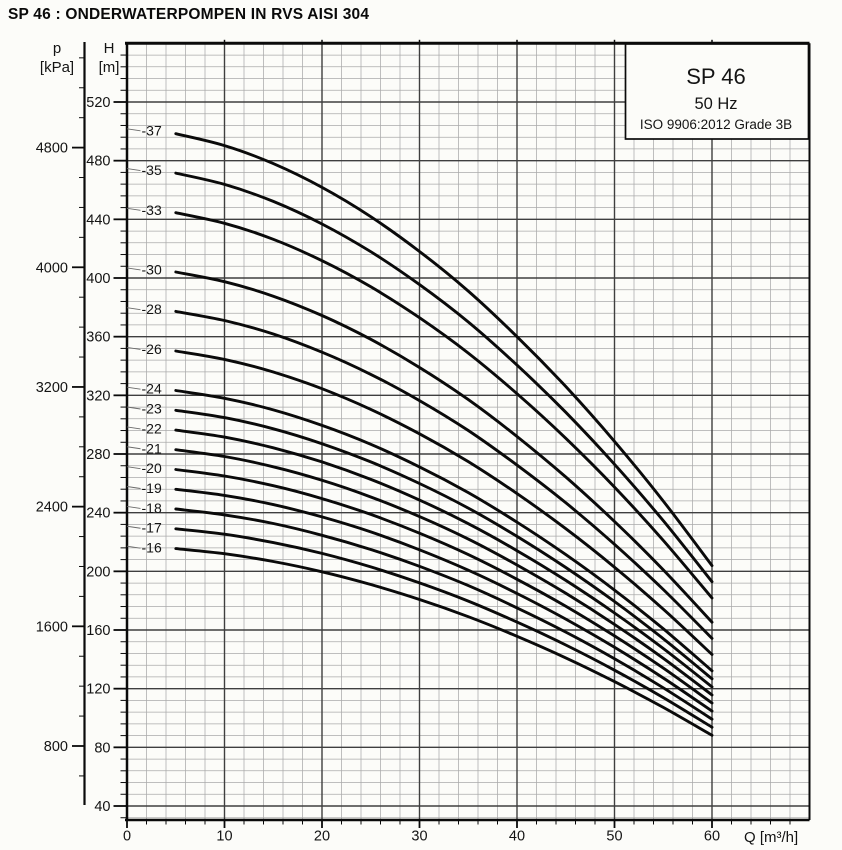  What do you see at coordinates (152, 448) in the screenshot?
I see `curve-label-21: -21` at bounding box center [152, 448].